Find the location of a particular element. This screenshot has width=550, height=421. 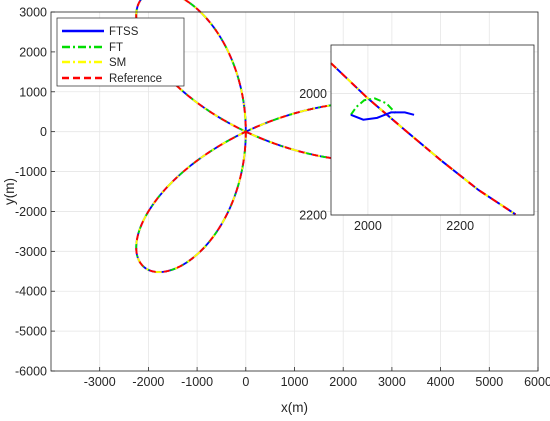

inset-x-tick-label: 2200 is located at coordinates (460, 226).